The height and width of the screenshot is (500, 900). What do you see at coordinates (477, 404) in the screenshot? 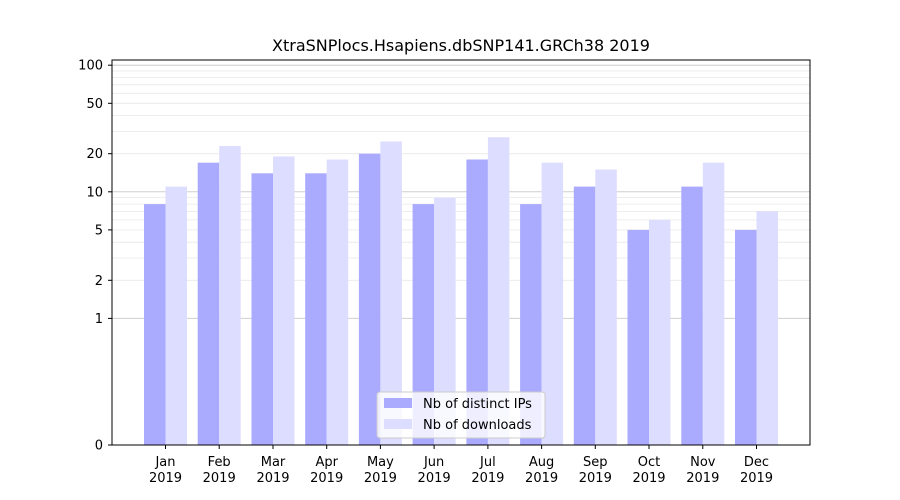
I see `legend-label: Nb of distinct IPs` at bounding box center [477, 404].